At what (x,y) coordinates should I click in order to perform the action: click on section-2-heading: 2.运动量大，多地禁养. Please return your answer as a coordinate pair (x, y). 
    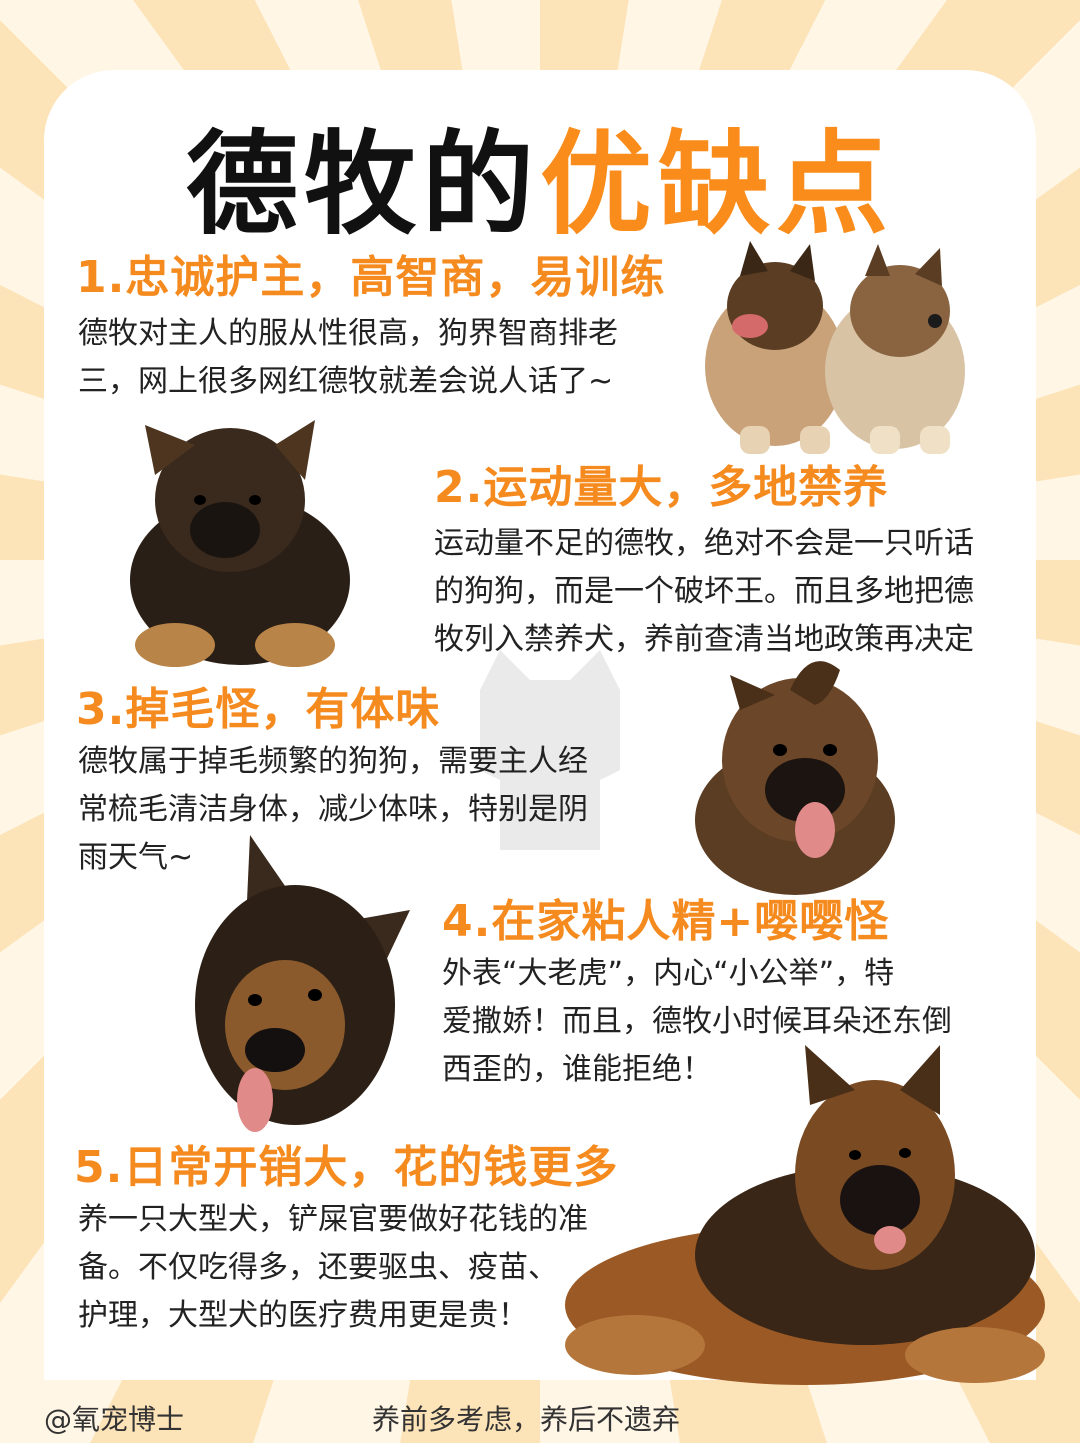
    Looking at the image, I should click on (661, 487).